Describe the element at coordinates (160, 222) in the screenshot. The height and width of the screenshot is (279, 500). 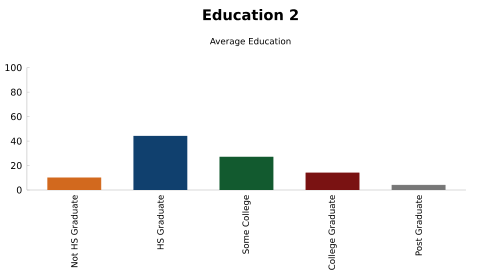
I see `x-tick-label: HS Graduate` at that location.